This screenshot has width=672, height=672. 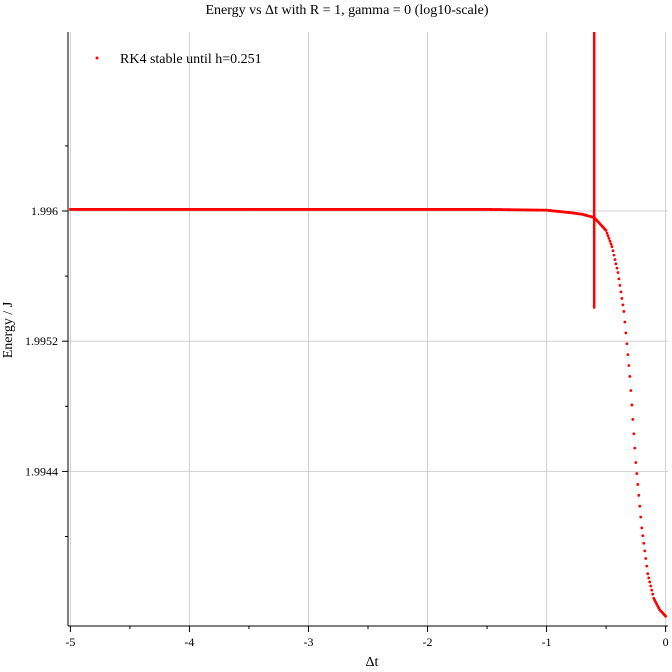 I want to click on y-tick-label: 1.996, so click(x=44, y=211).